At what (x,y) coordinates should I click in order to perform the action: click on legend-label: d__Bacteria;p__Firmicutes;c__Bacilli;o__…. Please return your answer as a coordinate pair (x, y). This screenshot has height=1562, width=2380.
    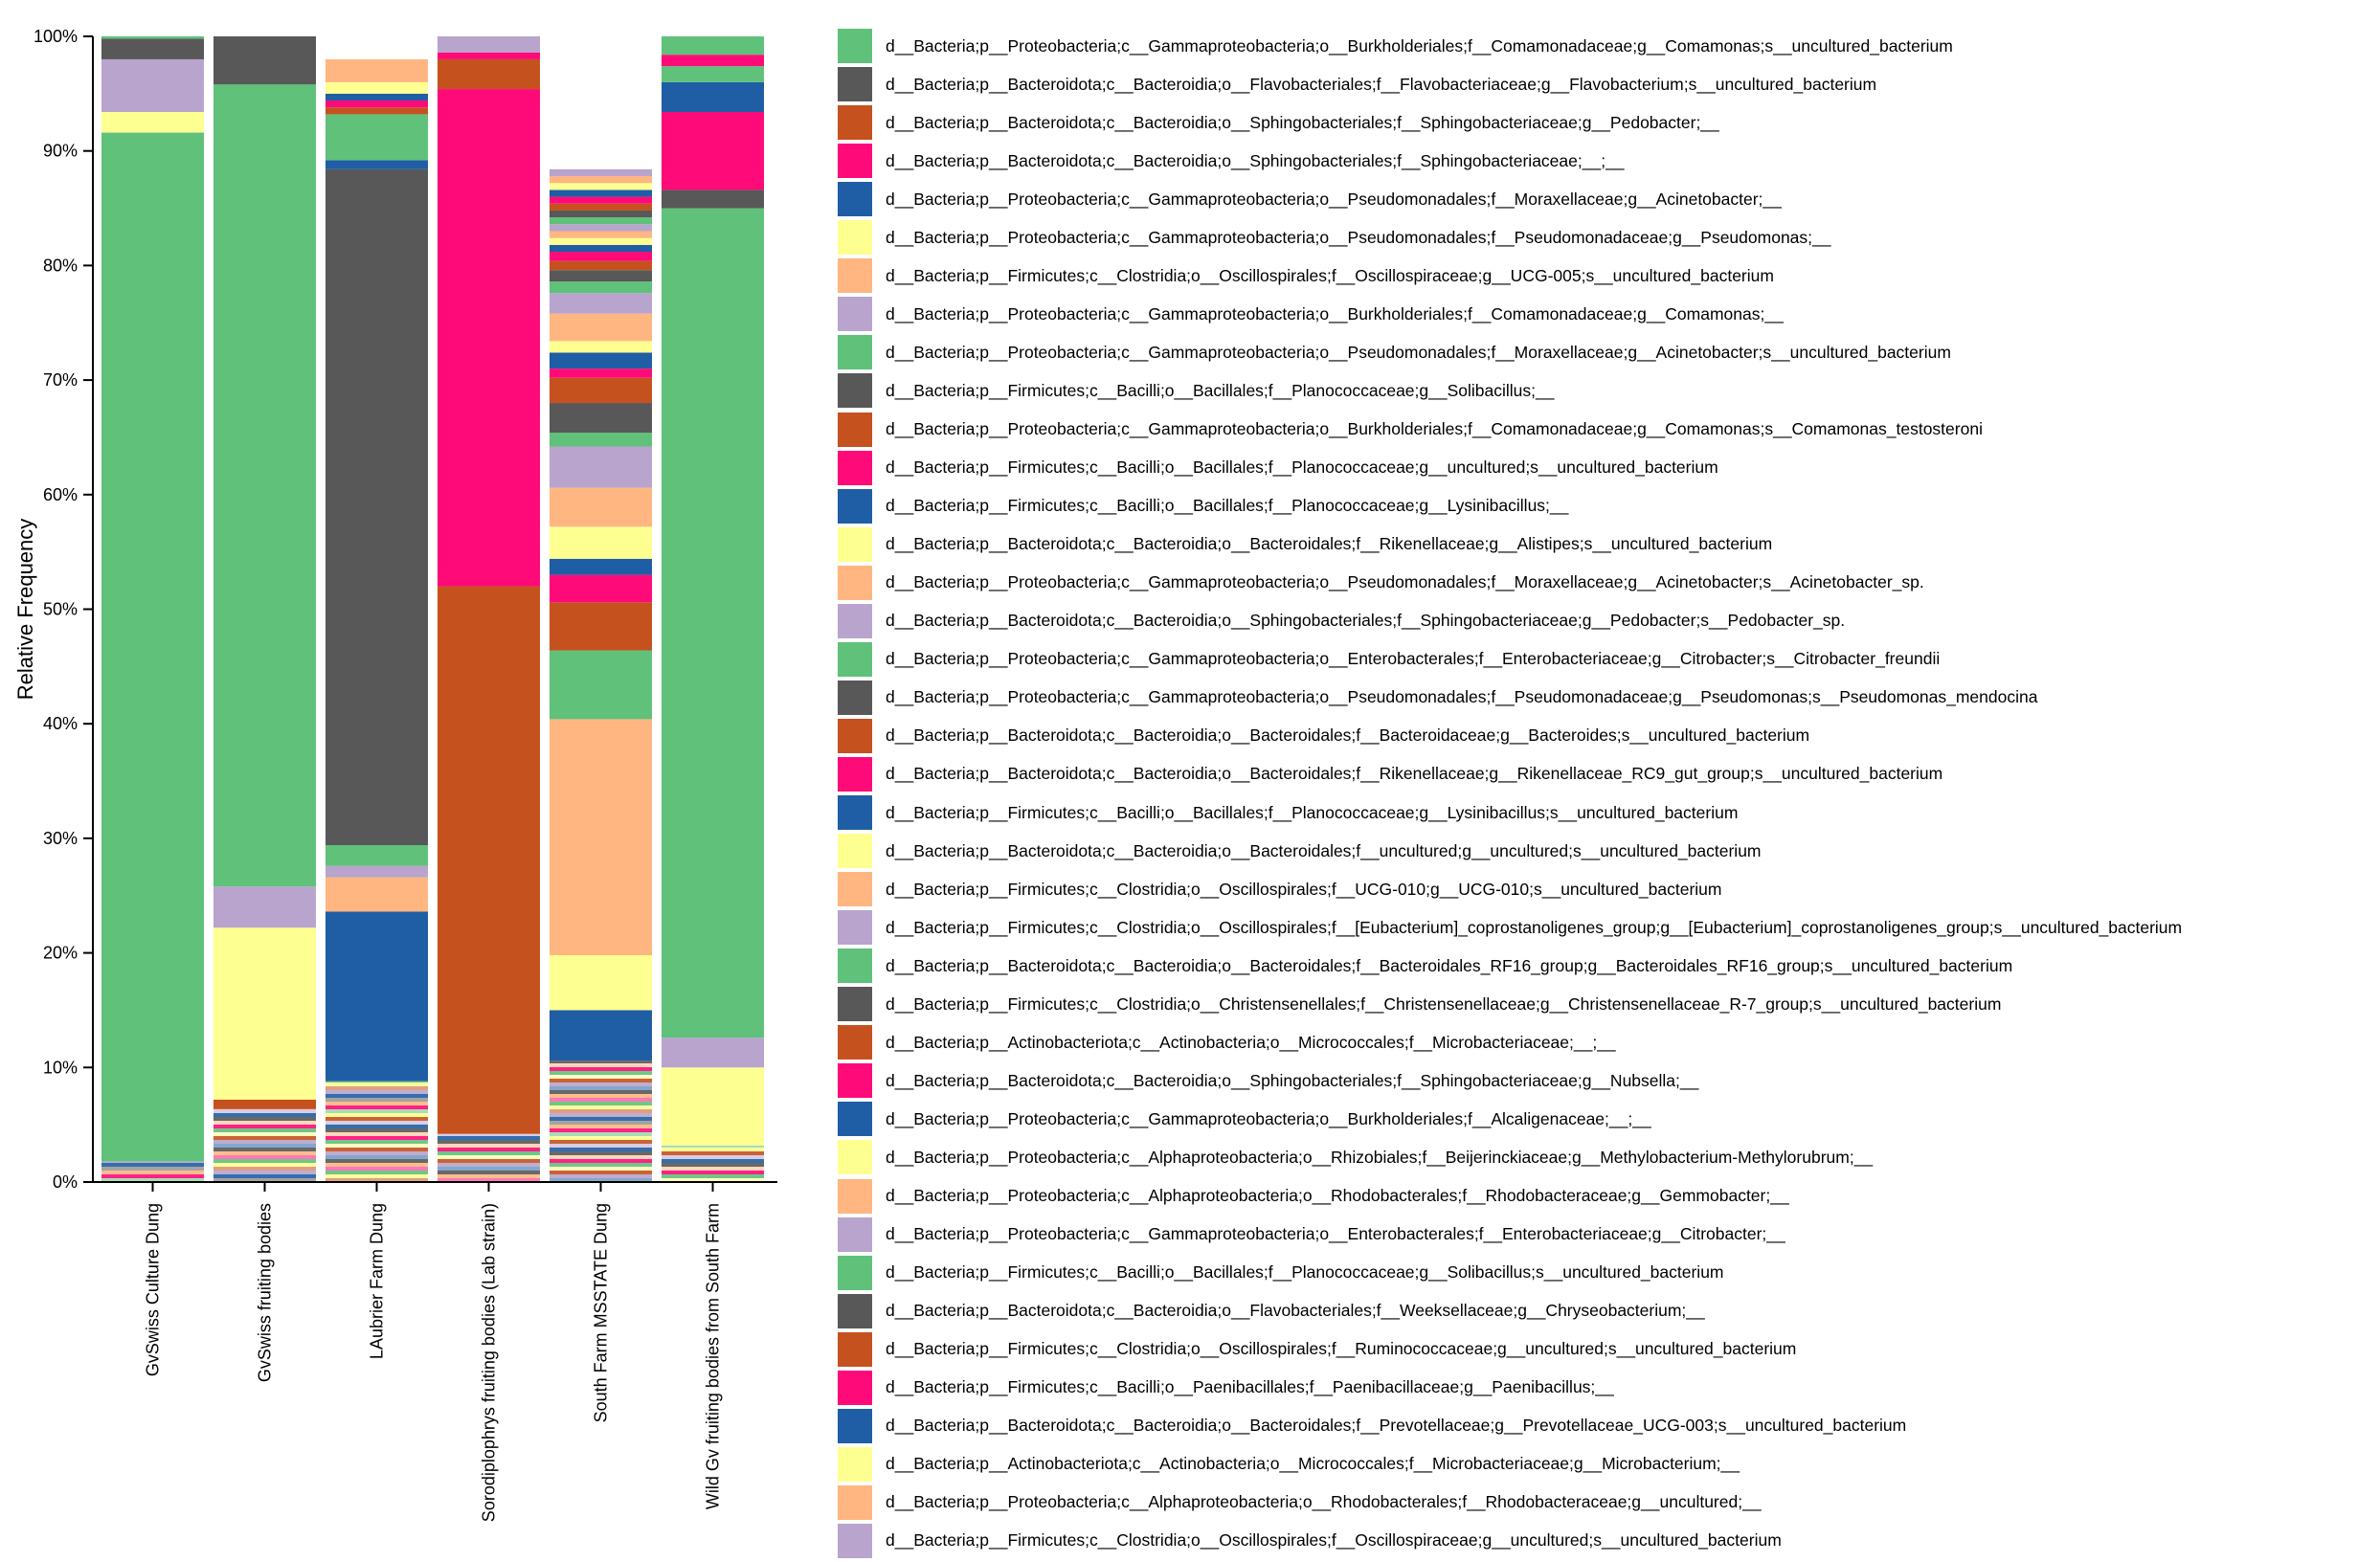
    Looking at the image, I should click on (1312, 812).